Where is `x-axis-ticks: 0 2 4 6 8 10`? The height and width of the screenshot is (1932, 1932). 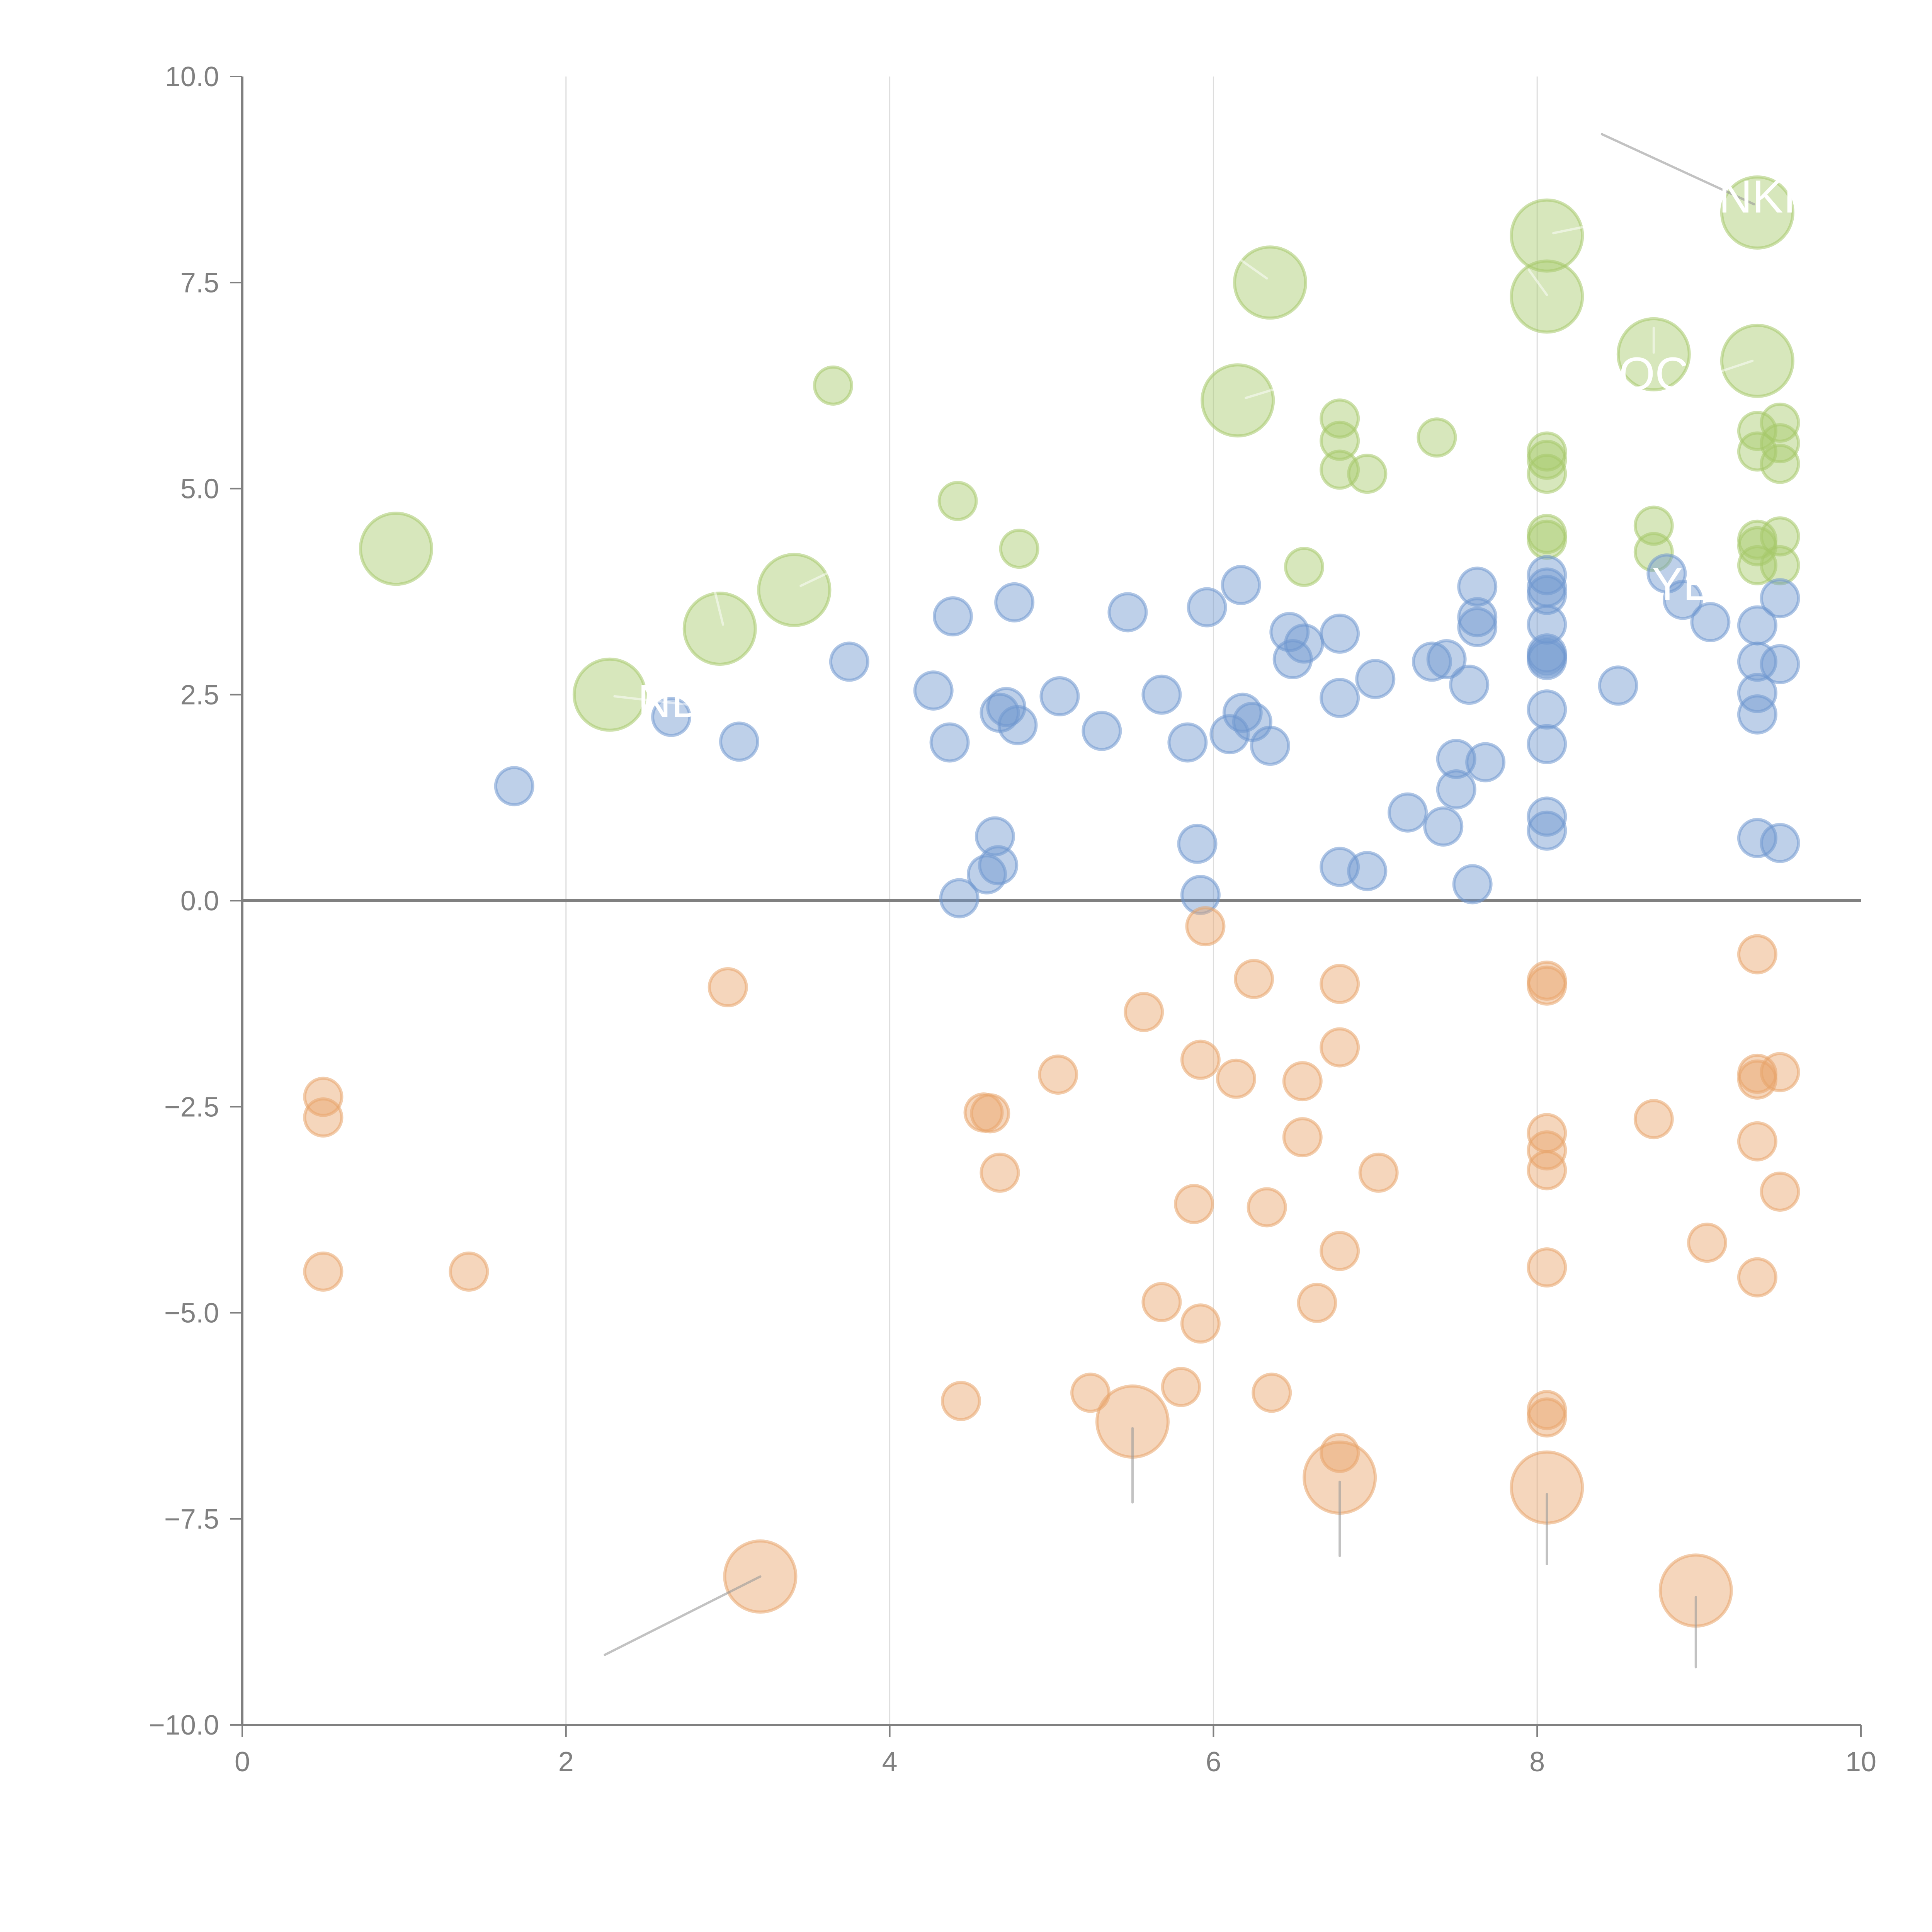
x-axis-ticks: 0 2 4 6 8 10 is located at coordinates (1056, 1751).